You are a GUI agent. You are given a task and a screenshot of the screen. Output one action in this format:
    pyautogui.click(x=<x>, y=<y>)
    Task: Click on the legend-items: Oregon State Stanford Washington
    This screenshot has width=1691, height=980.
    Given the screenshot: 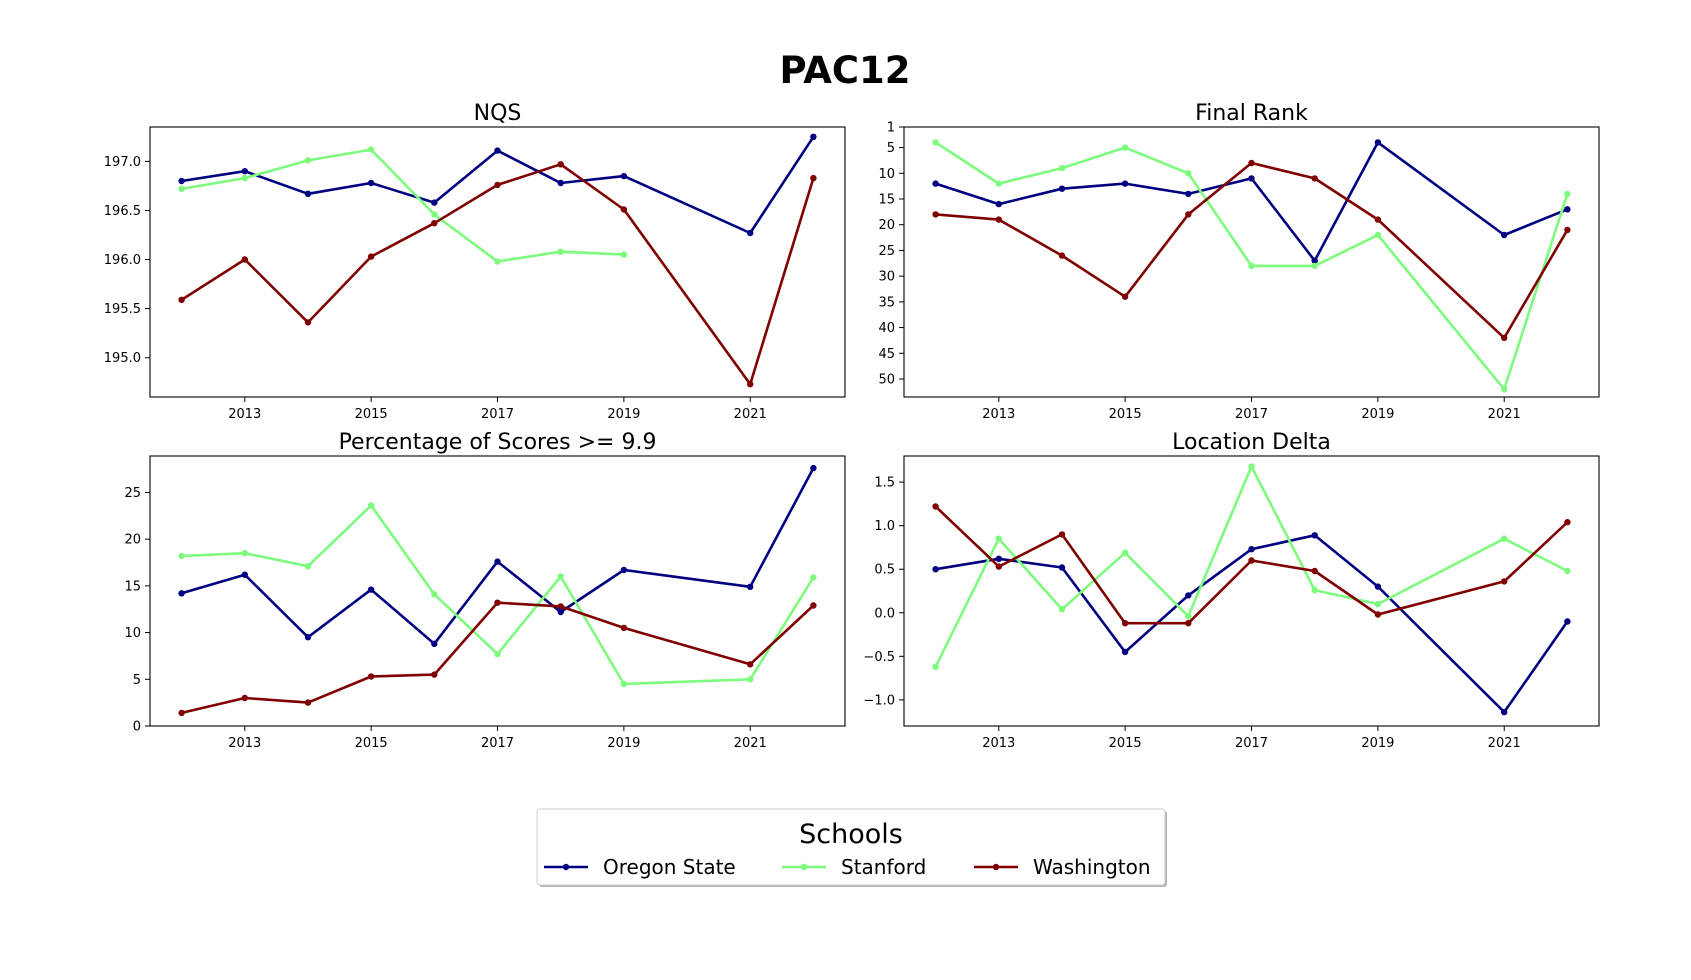 What is the action you would take?
    pyautogui.click(x=847, y=867)
    